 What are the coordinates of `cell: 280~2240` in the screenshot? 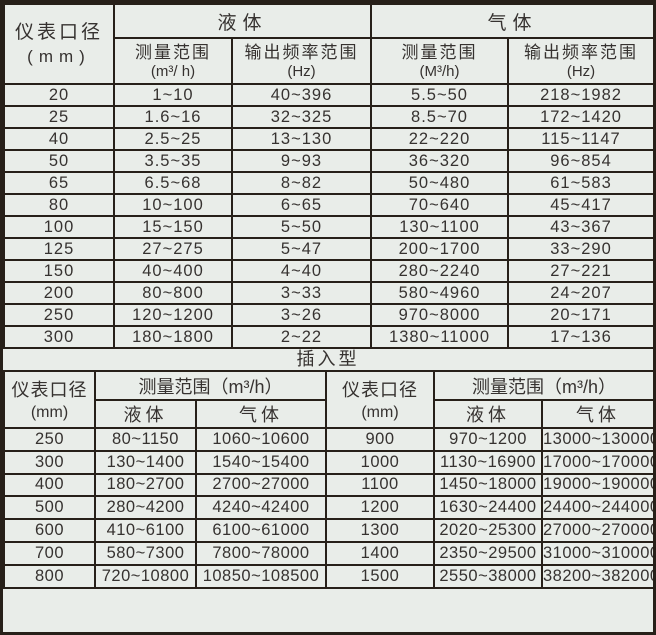 It's located at (440, 271).